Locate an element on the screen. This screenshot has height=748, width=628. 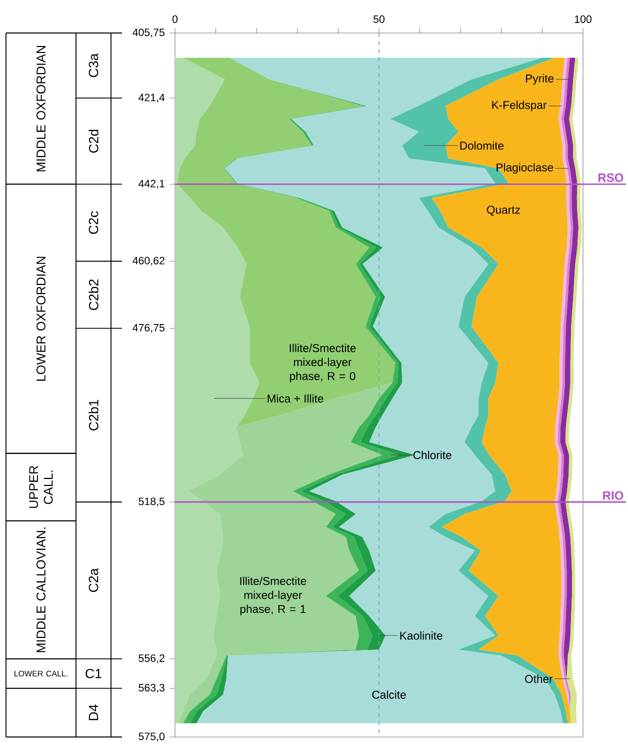
text: C2d is located at coordinates (93, 141).